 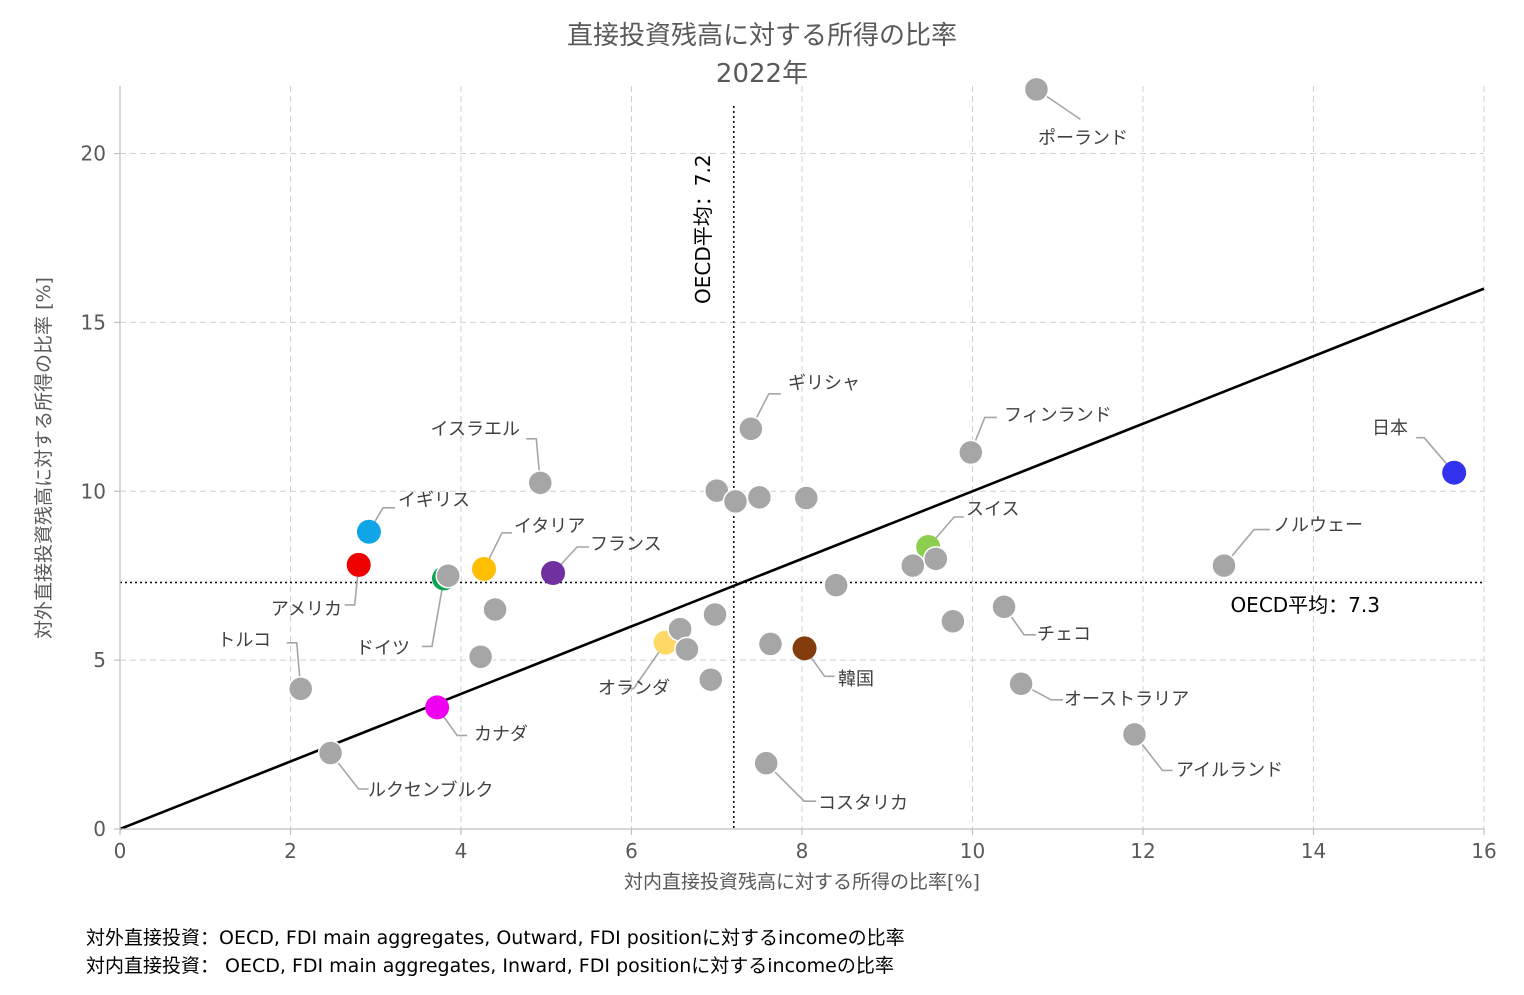 I want to click on point-label-フランス: フランス, so click(x=626, y=544).